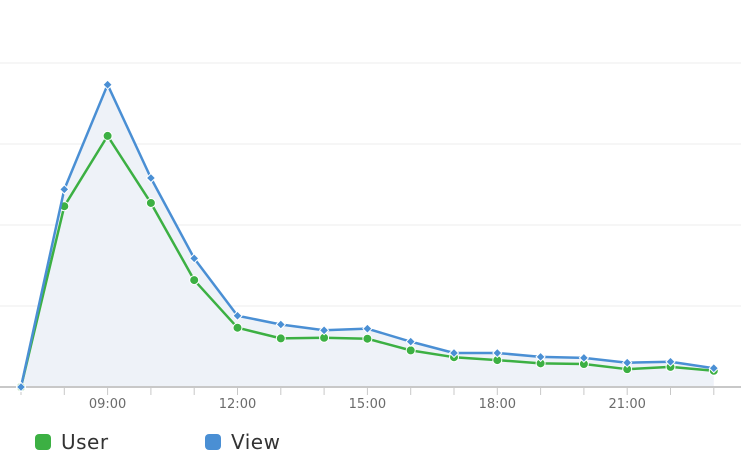 This screenshot has height=469, width=741. I want to click on legend-swatch-view, so click(213, 442).